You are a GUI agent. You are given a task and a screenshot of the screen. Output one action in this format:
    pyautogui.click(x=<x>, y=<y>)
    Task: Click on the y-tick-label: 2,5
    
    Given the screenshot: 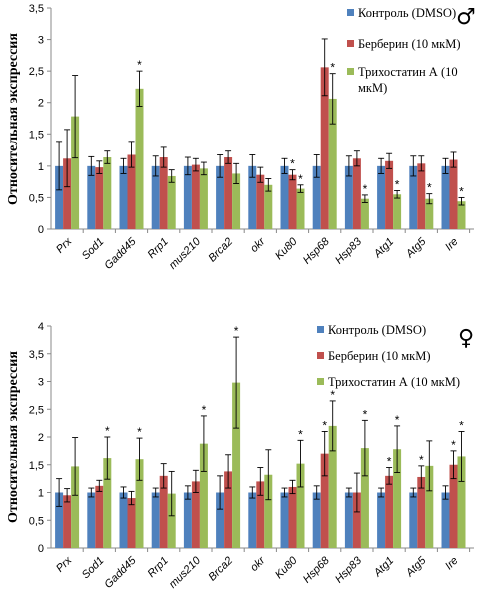 What is the action you would take?
    pyautogui.click(x=36, y=410)
    